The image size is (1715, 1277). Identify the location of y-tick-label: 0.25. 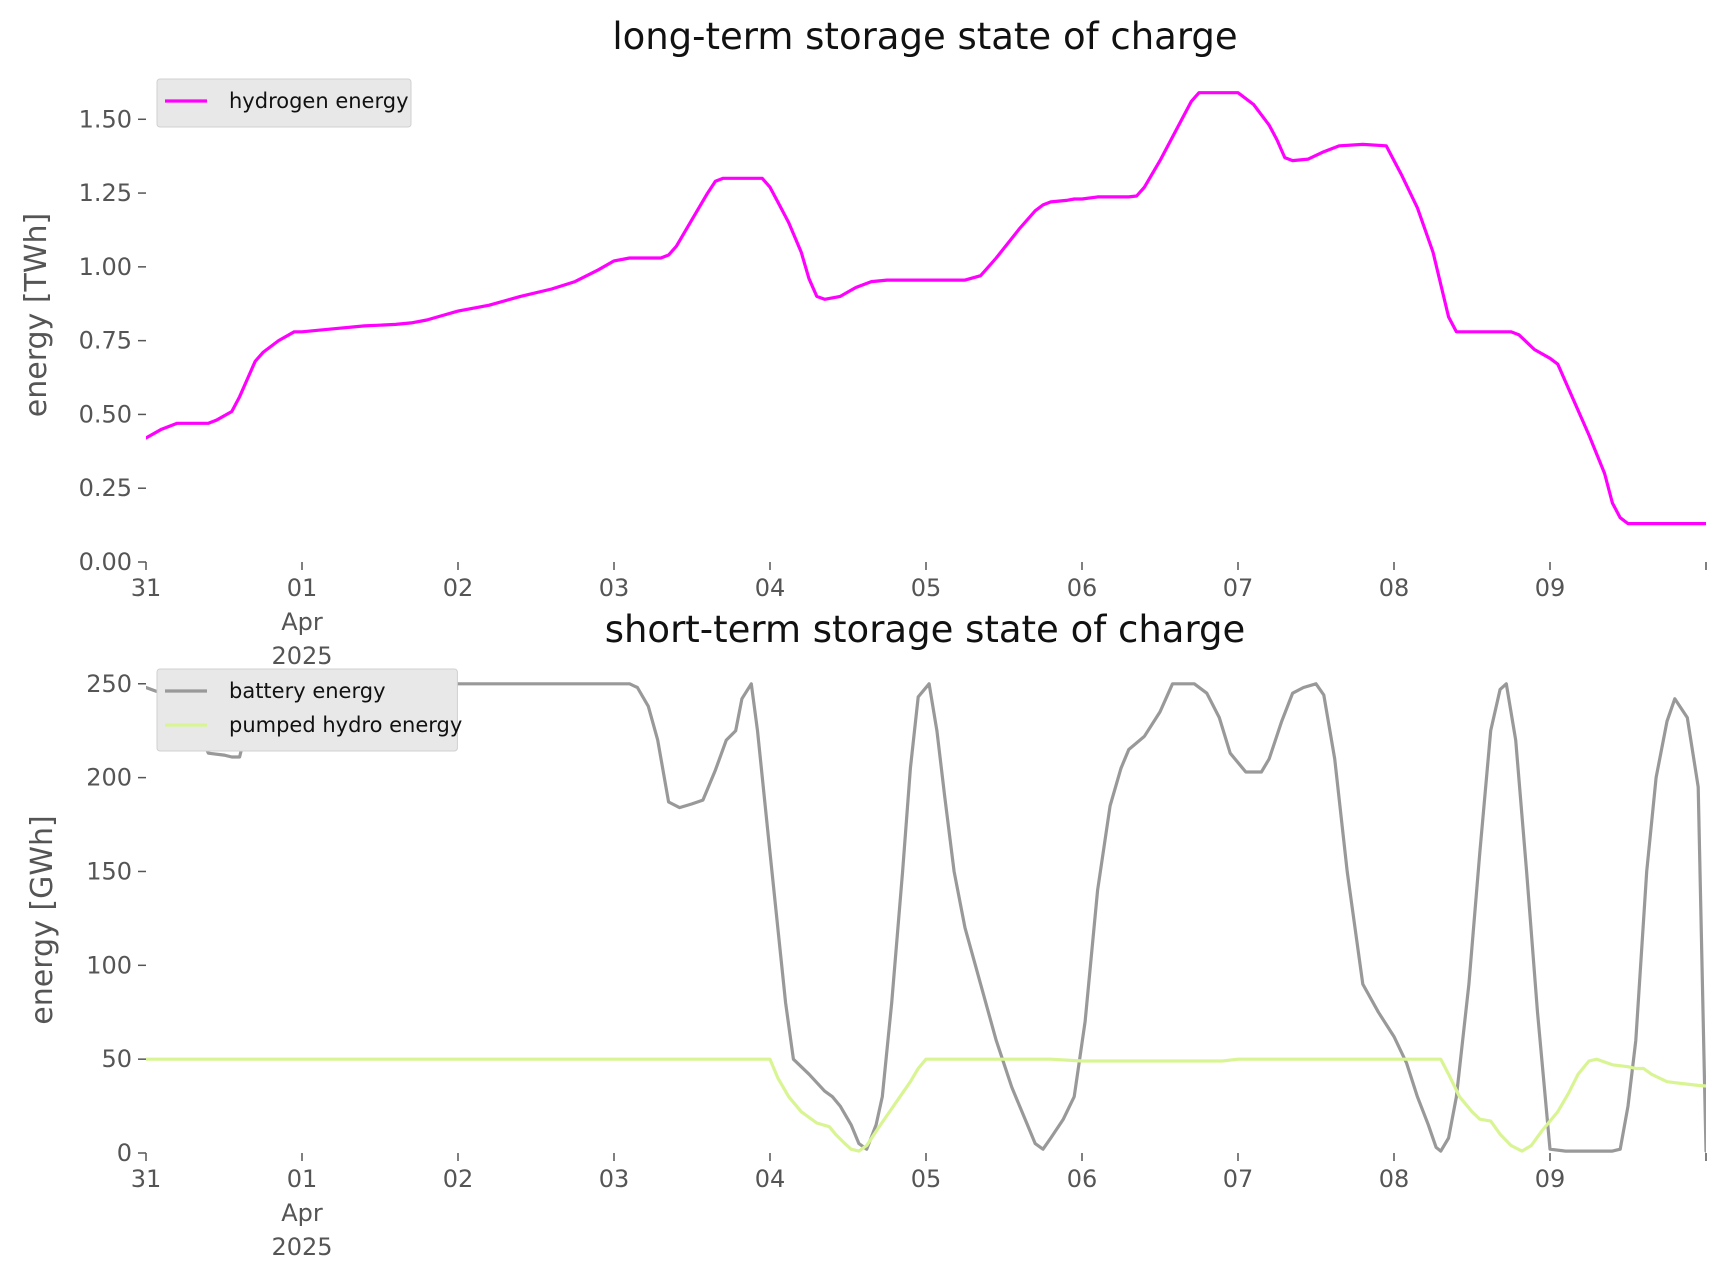
(105, 488).